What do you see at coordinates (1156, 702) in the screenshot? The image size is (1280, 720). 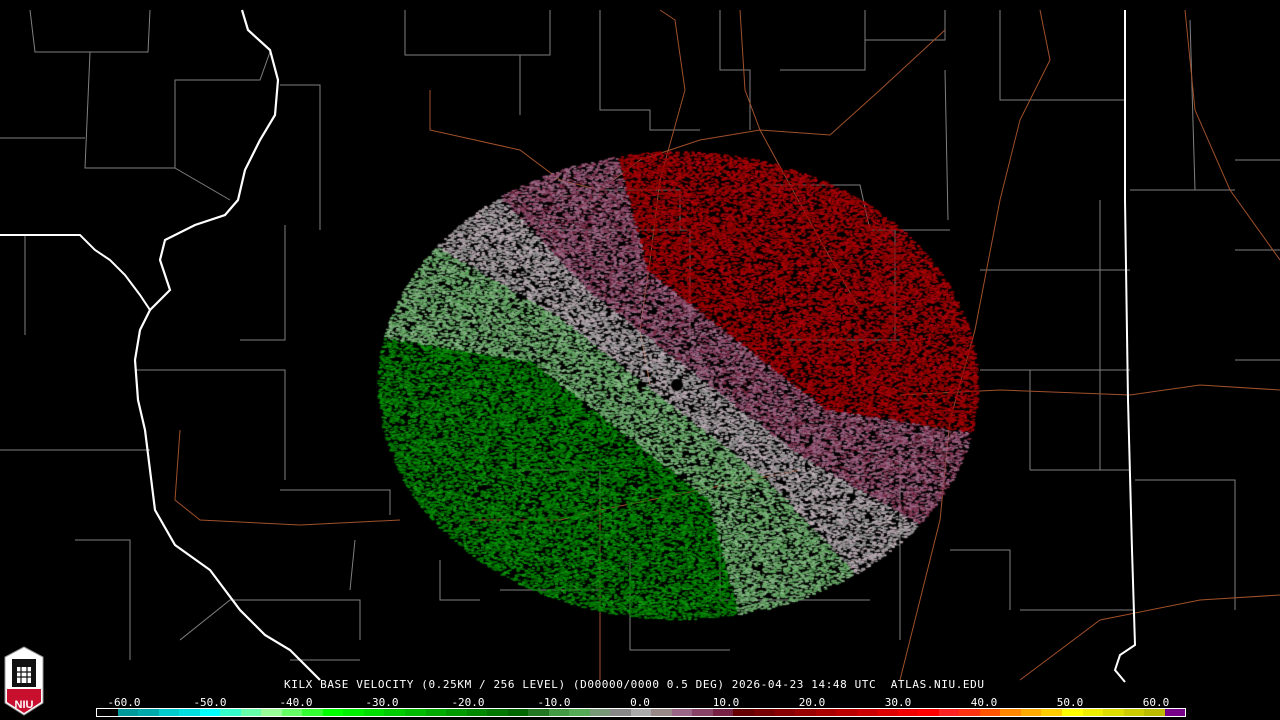 I see `scale-tick-label: 60.0` at bounding box center [1156, 702].